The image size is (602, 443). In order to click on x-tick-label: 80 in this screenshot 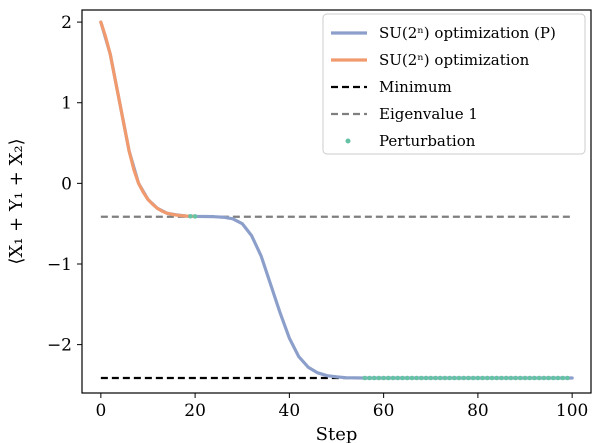, I will do `click(478, 411)`.